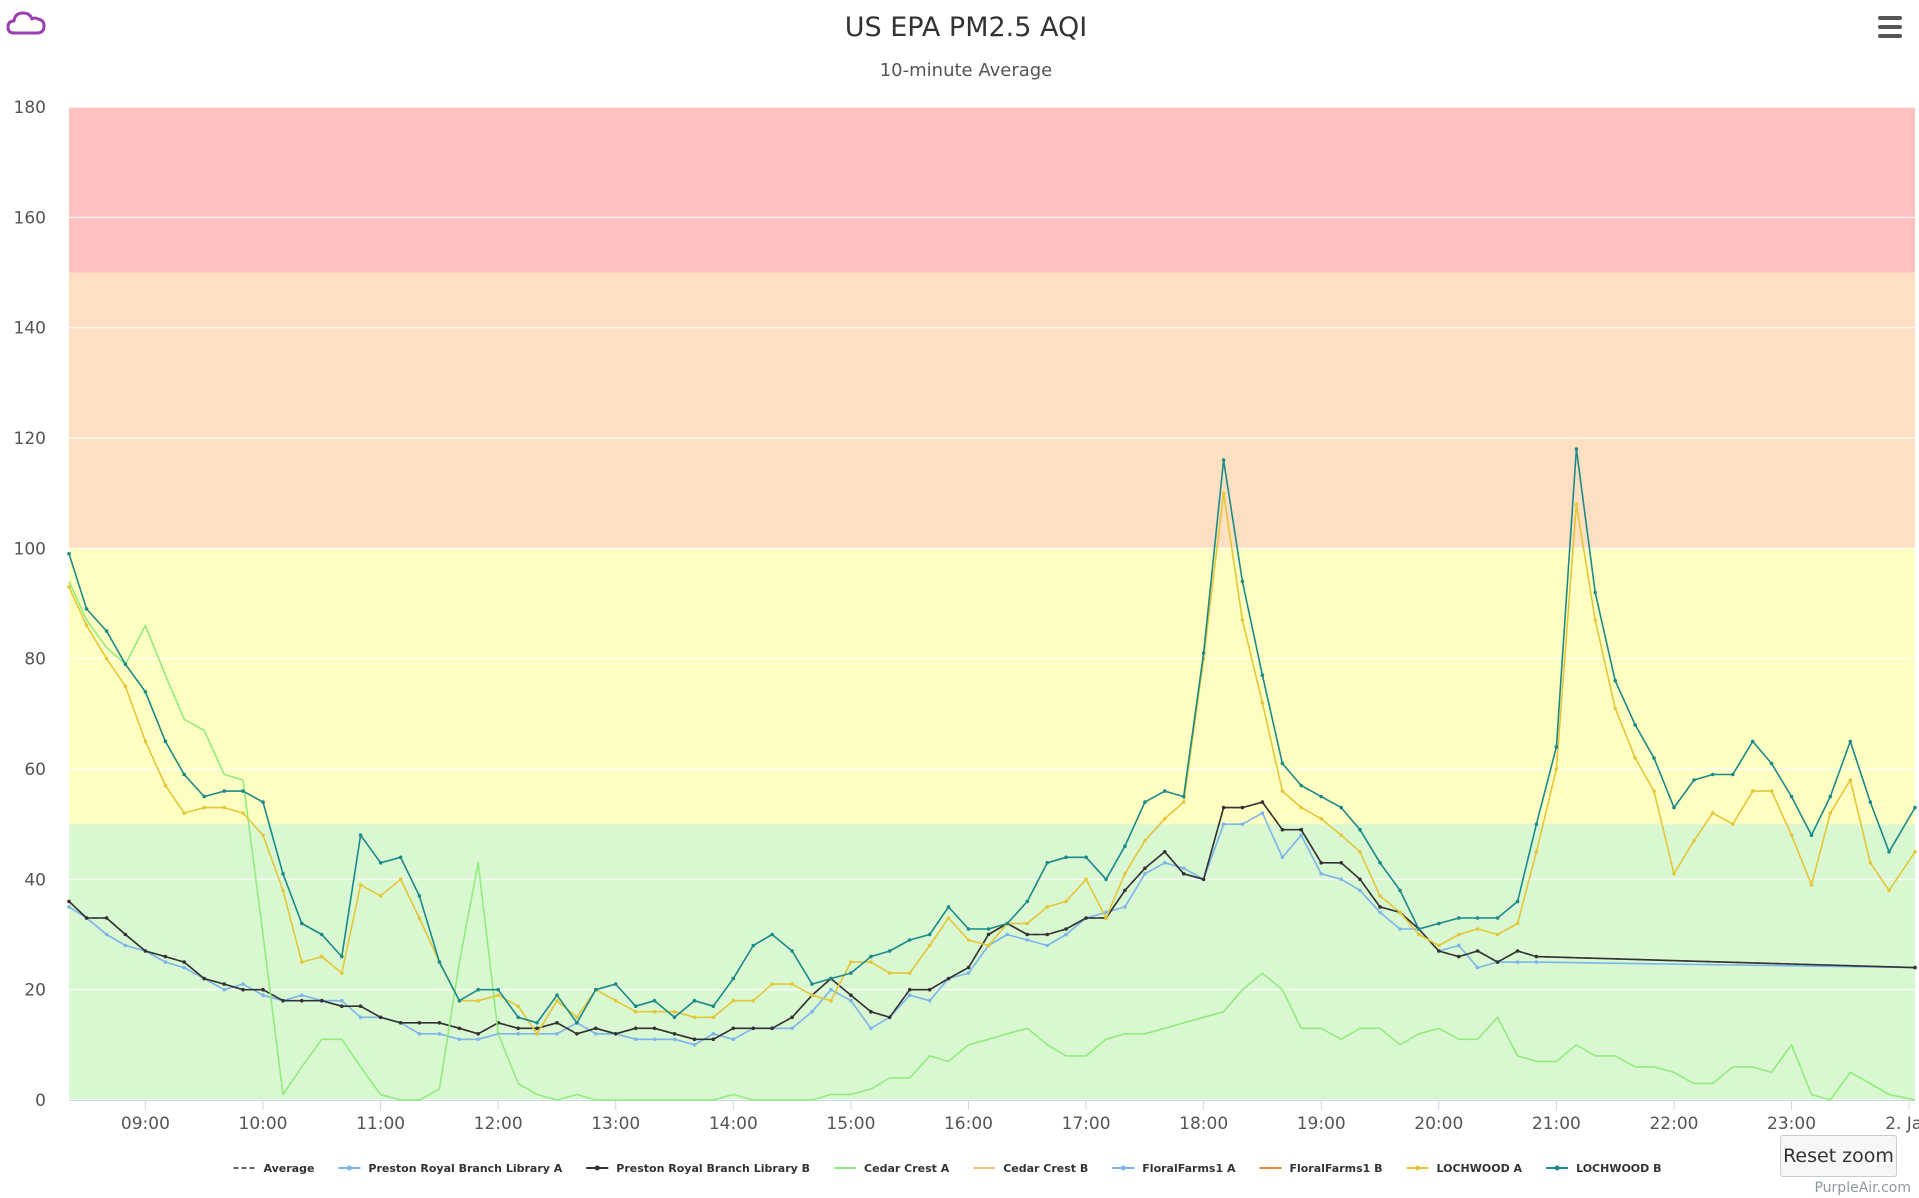 The image size is (1919, 1198). Describe the element at coordinates (733, 1124) in the screenshot. I see `x-tick-label: 14:00` at that location.